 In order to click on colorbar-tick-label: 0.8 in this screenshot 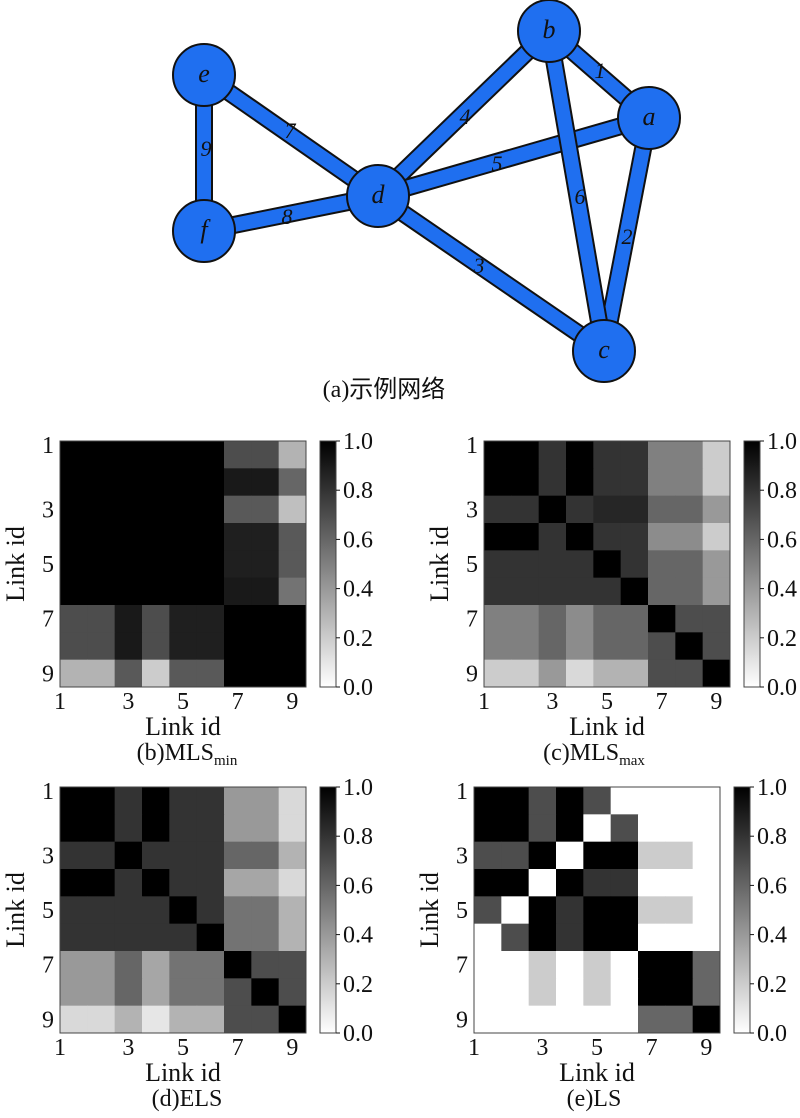, I will do `click(358, 491)`.